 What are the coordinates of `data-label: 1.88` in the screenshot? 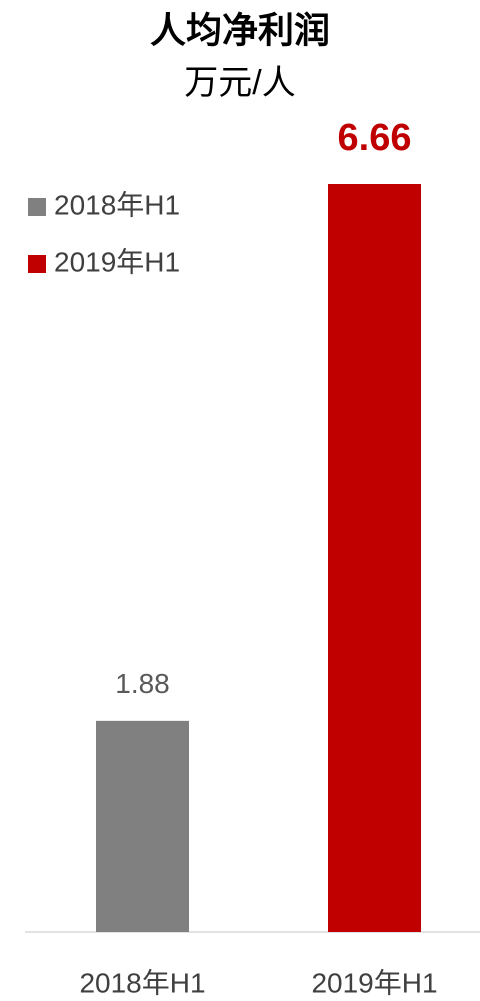 It's located at (142, 683).